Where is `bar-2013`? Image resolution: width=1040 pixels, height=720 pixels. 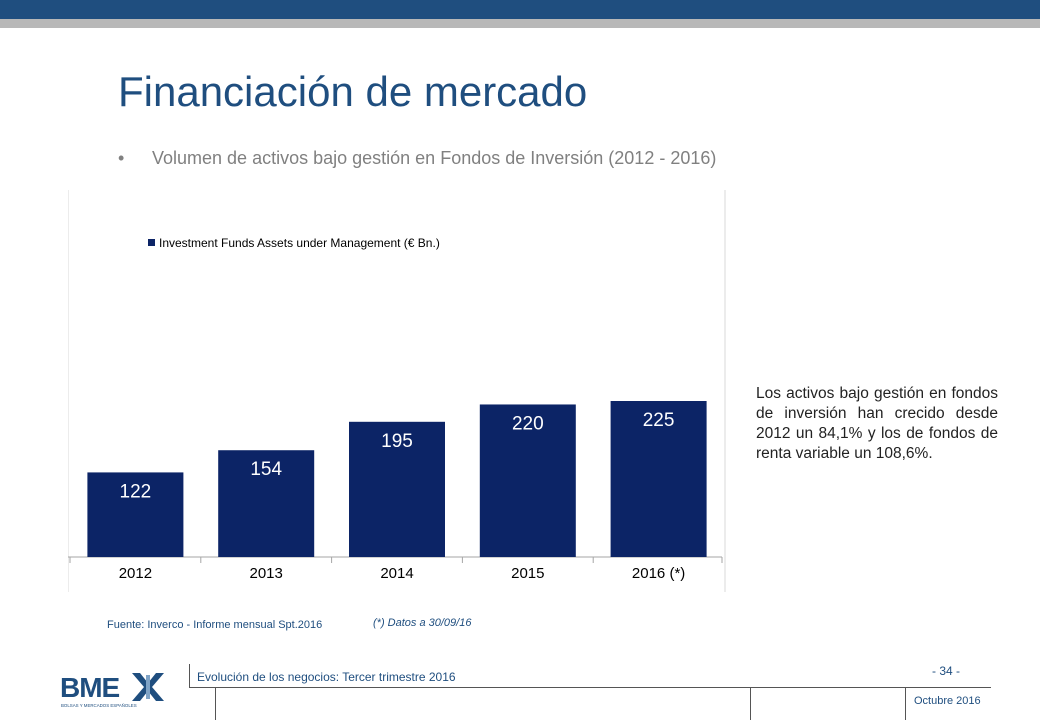
bar-2013 is located at coordinates (266, 503).